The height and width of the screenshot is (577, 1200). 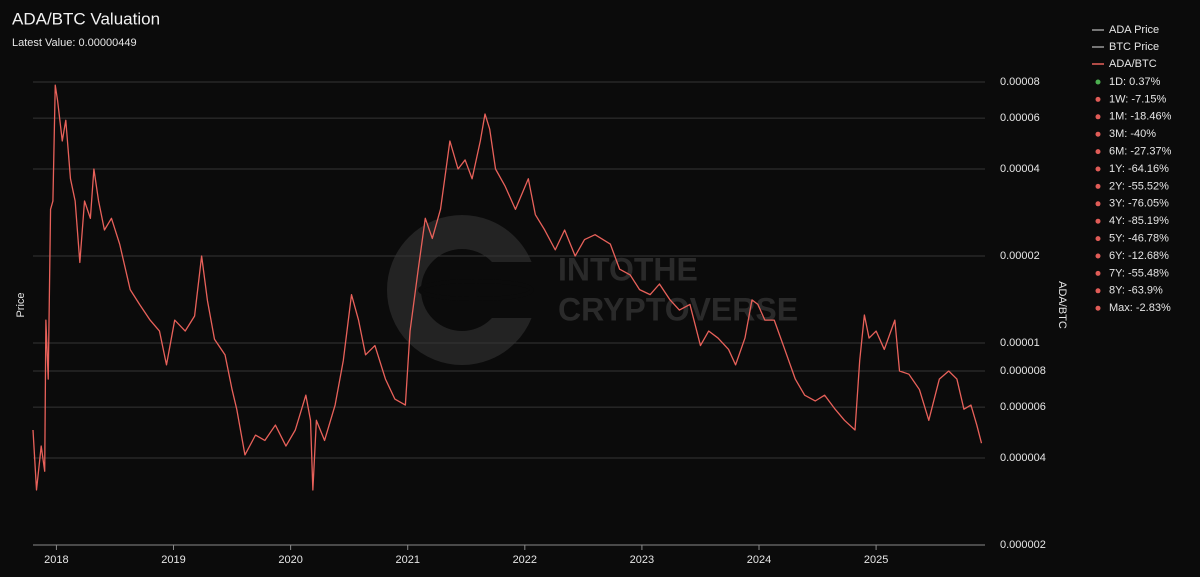 I want to click on legend-label: ADA Price, so click(x=1134, y=30).